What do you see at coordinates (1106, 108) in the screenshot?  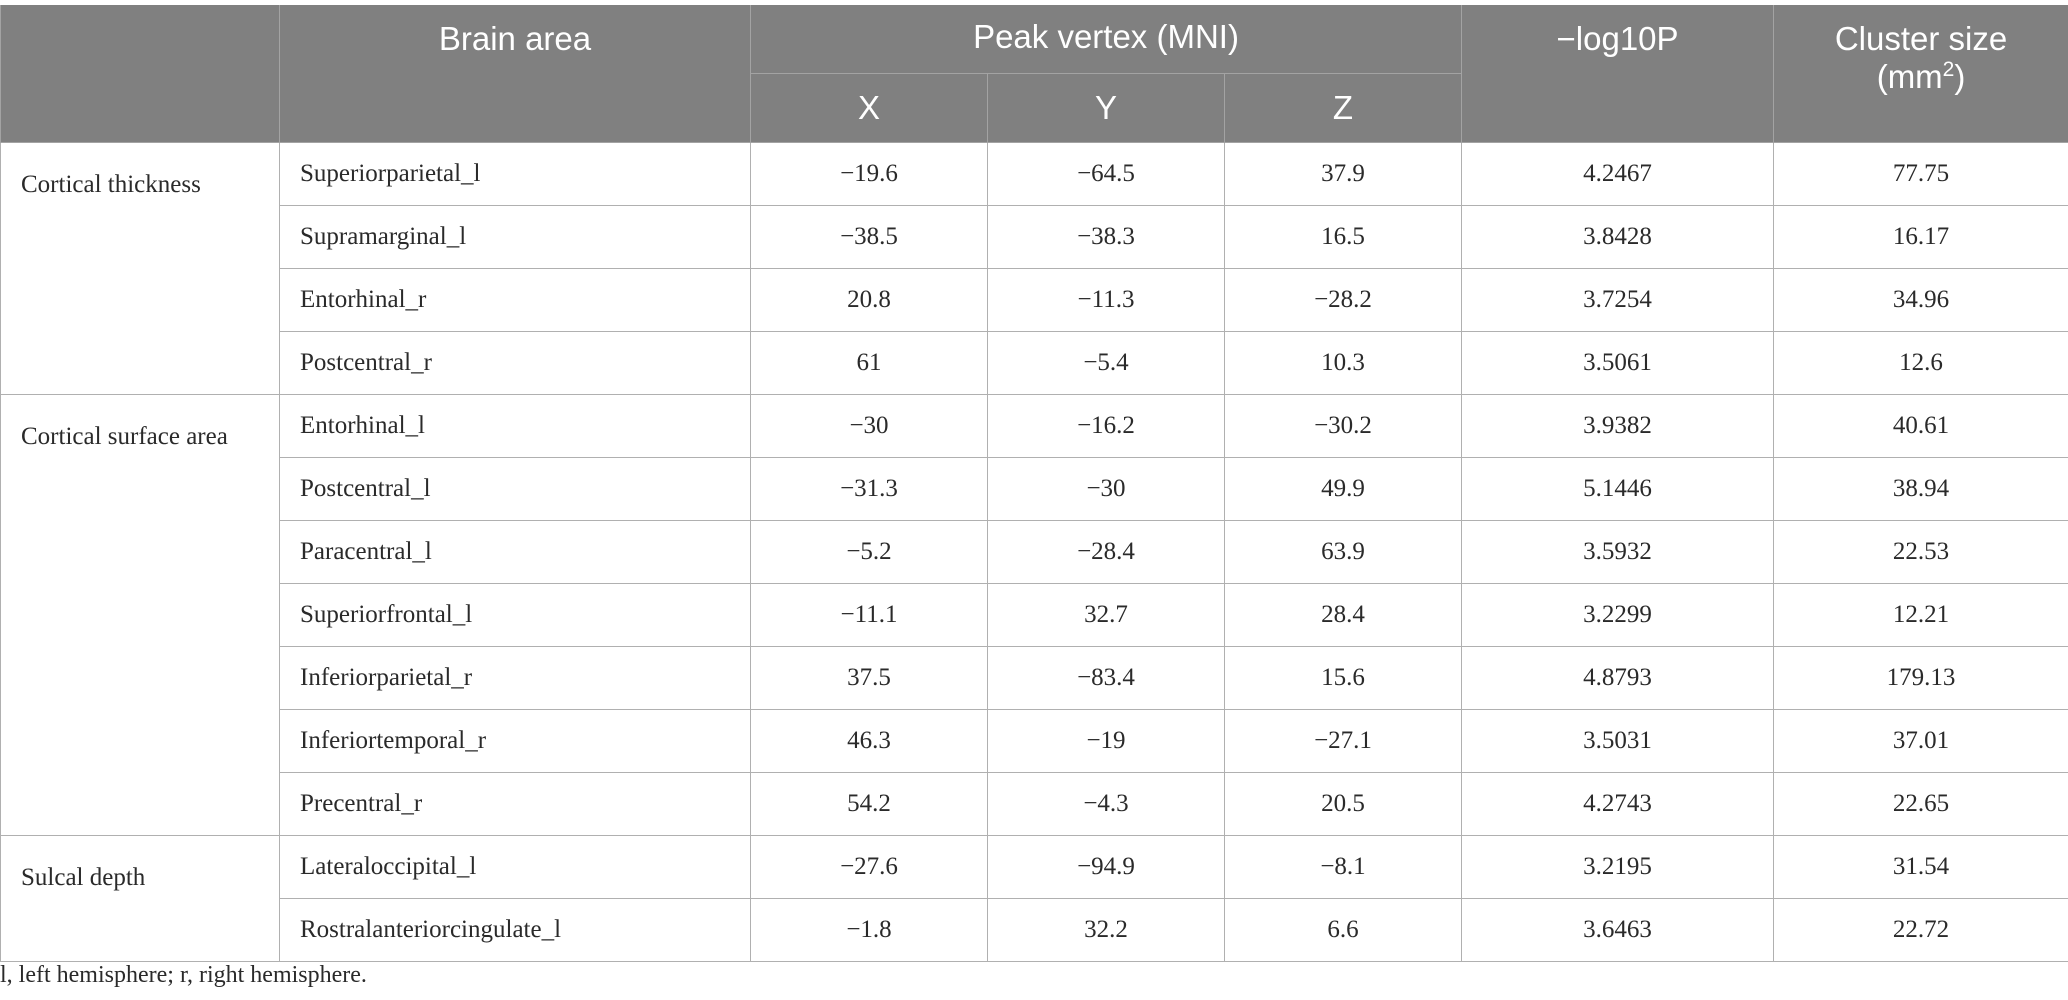 I see `header-y: Y` at bounding box center [1106, 108].